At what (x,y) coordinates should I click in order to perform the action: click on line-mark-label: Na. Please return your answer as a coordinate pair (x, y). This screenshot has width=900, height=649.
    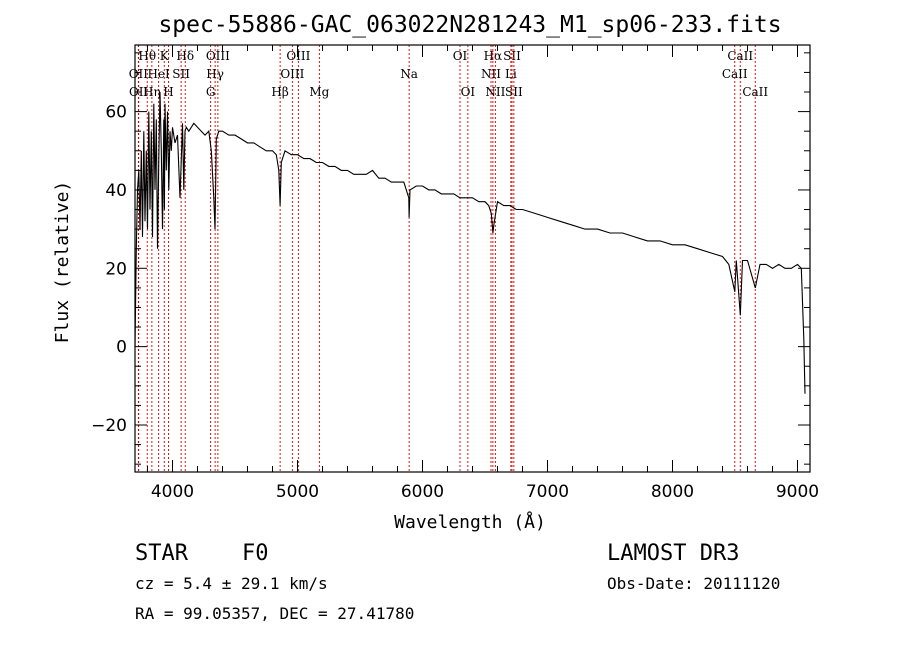
    Looking at the image, I should click on (409, 74).